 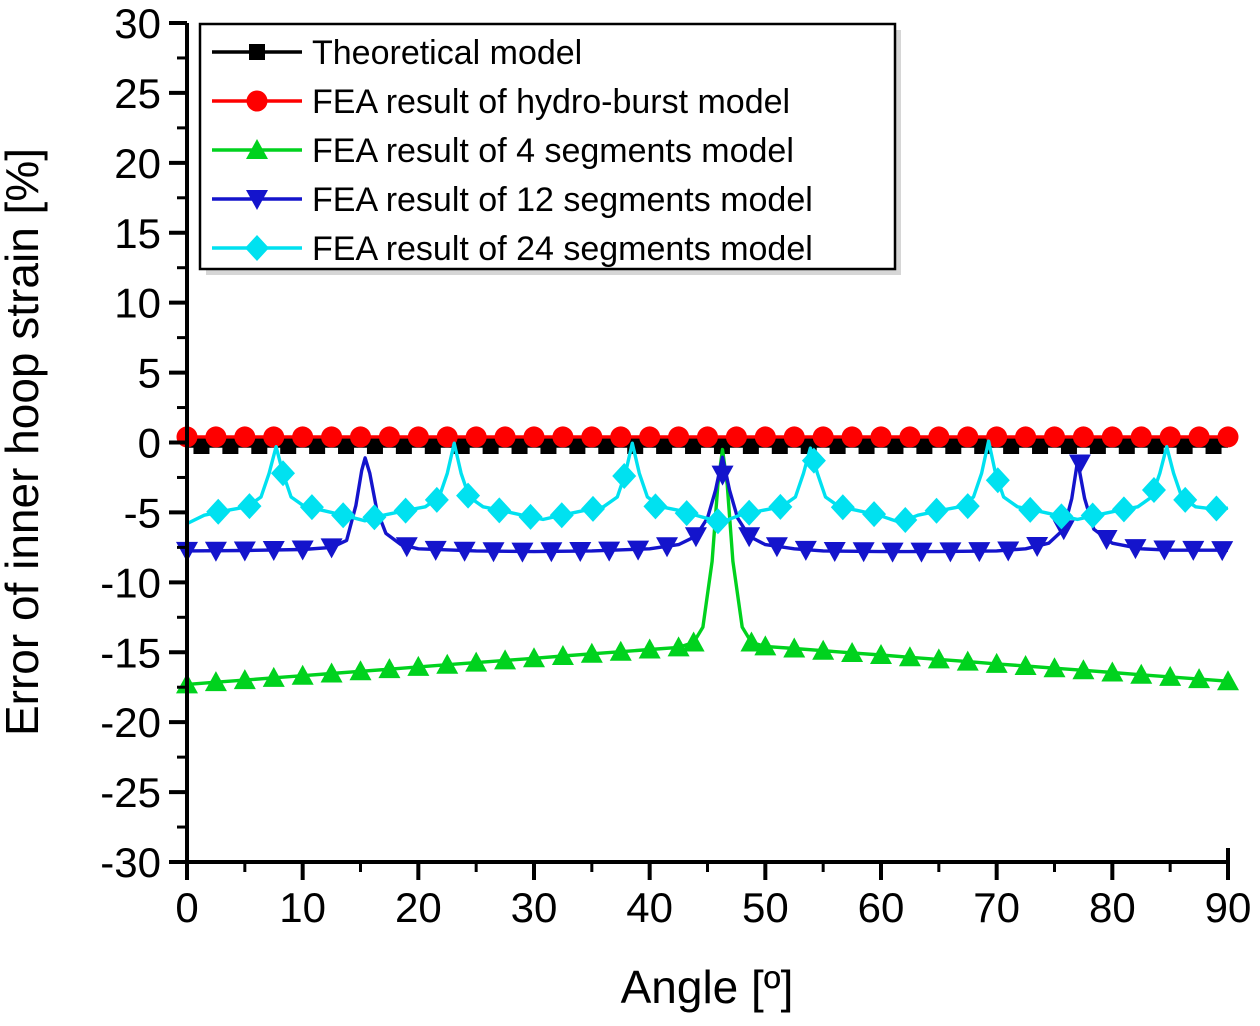 I want to click on x-tick-label: 10, so click(x=302, y=907).